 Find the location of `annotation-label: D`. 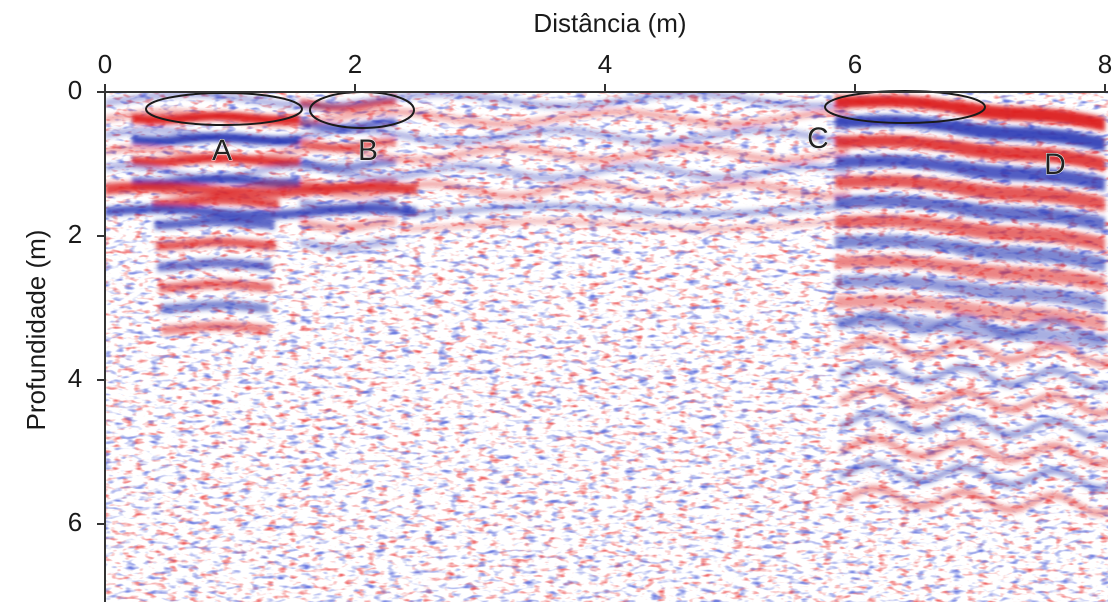

annotation-label: D is located at coordinates (1055, 164).